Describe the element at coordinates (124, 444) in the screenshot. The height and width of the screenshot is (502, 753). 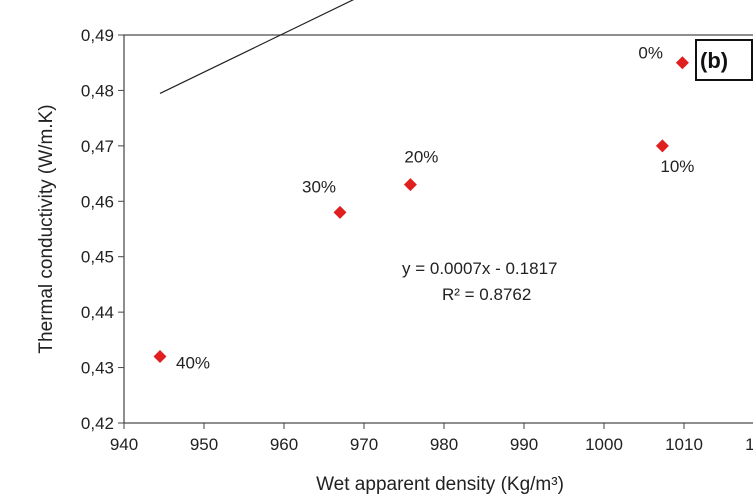
I see `x-tick-label: 940` at that location.